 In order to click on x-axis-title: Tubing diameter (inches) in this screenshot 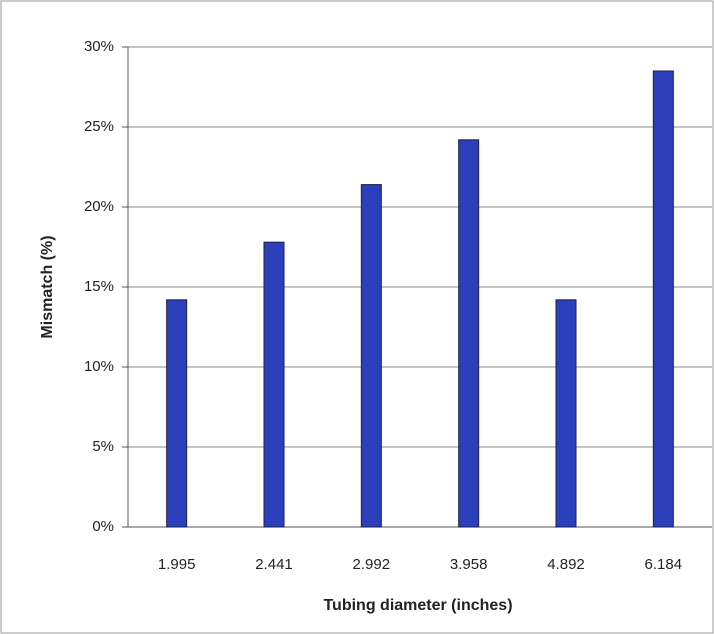, I will do `click(417, 605)`.